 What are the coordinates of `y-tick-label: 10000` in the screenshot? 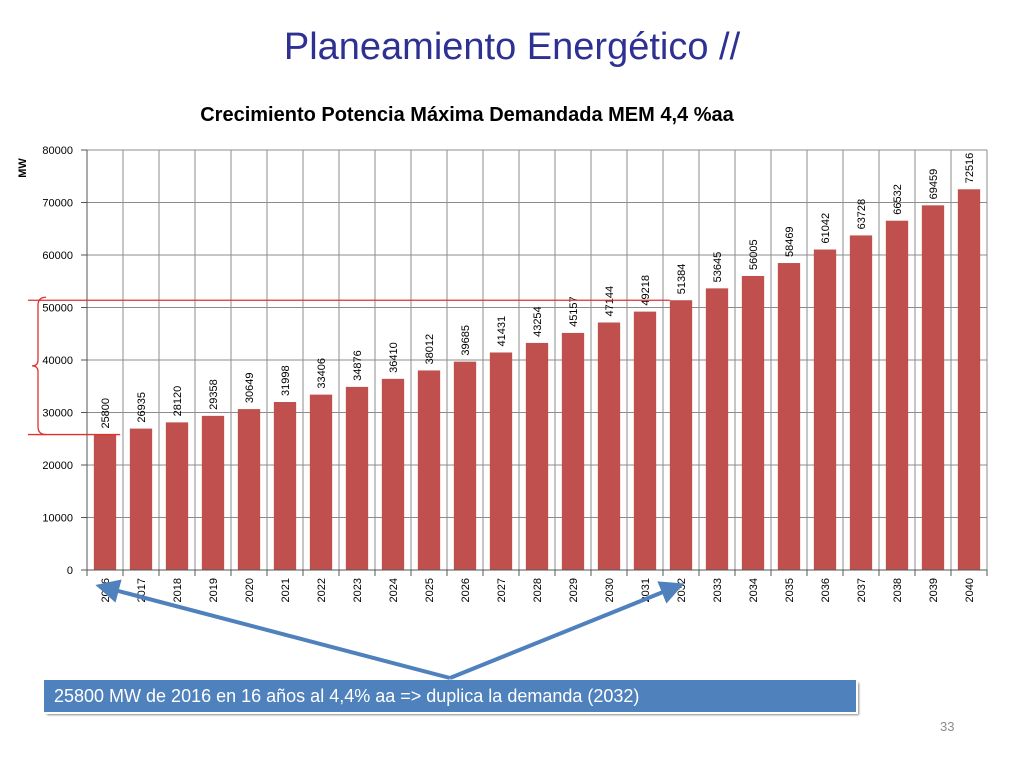 It's located at (57, 519).